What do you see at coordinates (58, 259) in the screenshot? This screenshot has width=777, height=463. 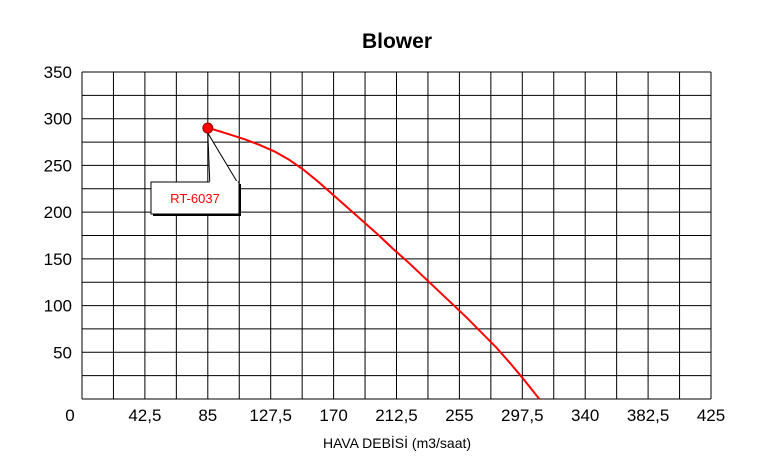 I see `y-tick-label: 150` at bounding box center [58, 259].